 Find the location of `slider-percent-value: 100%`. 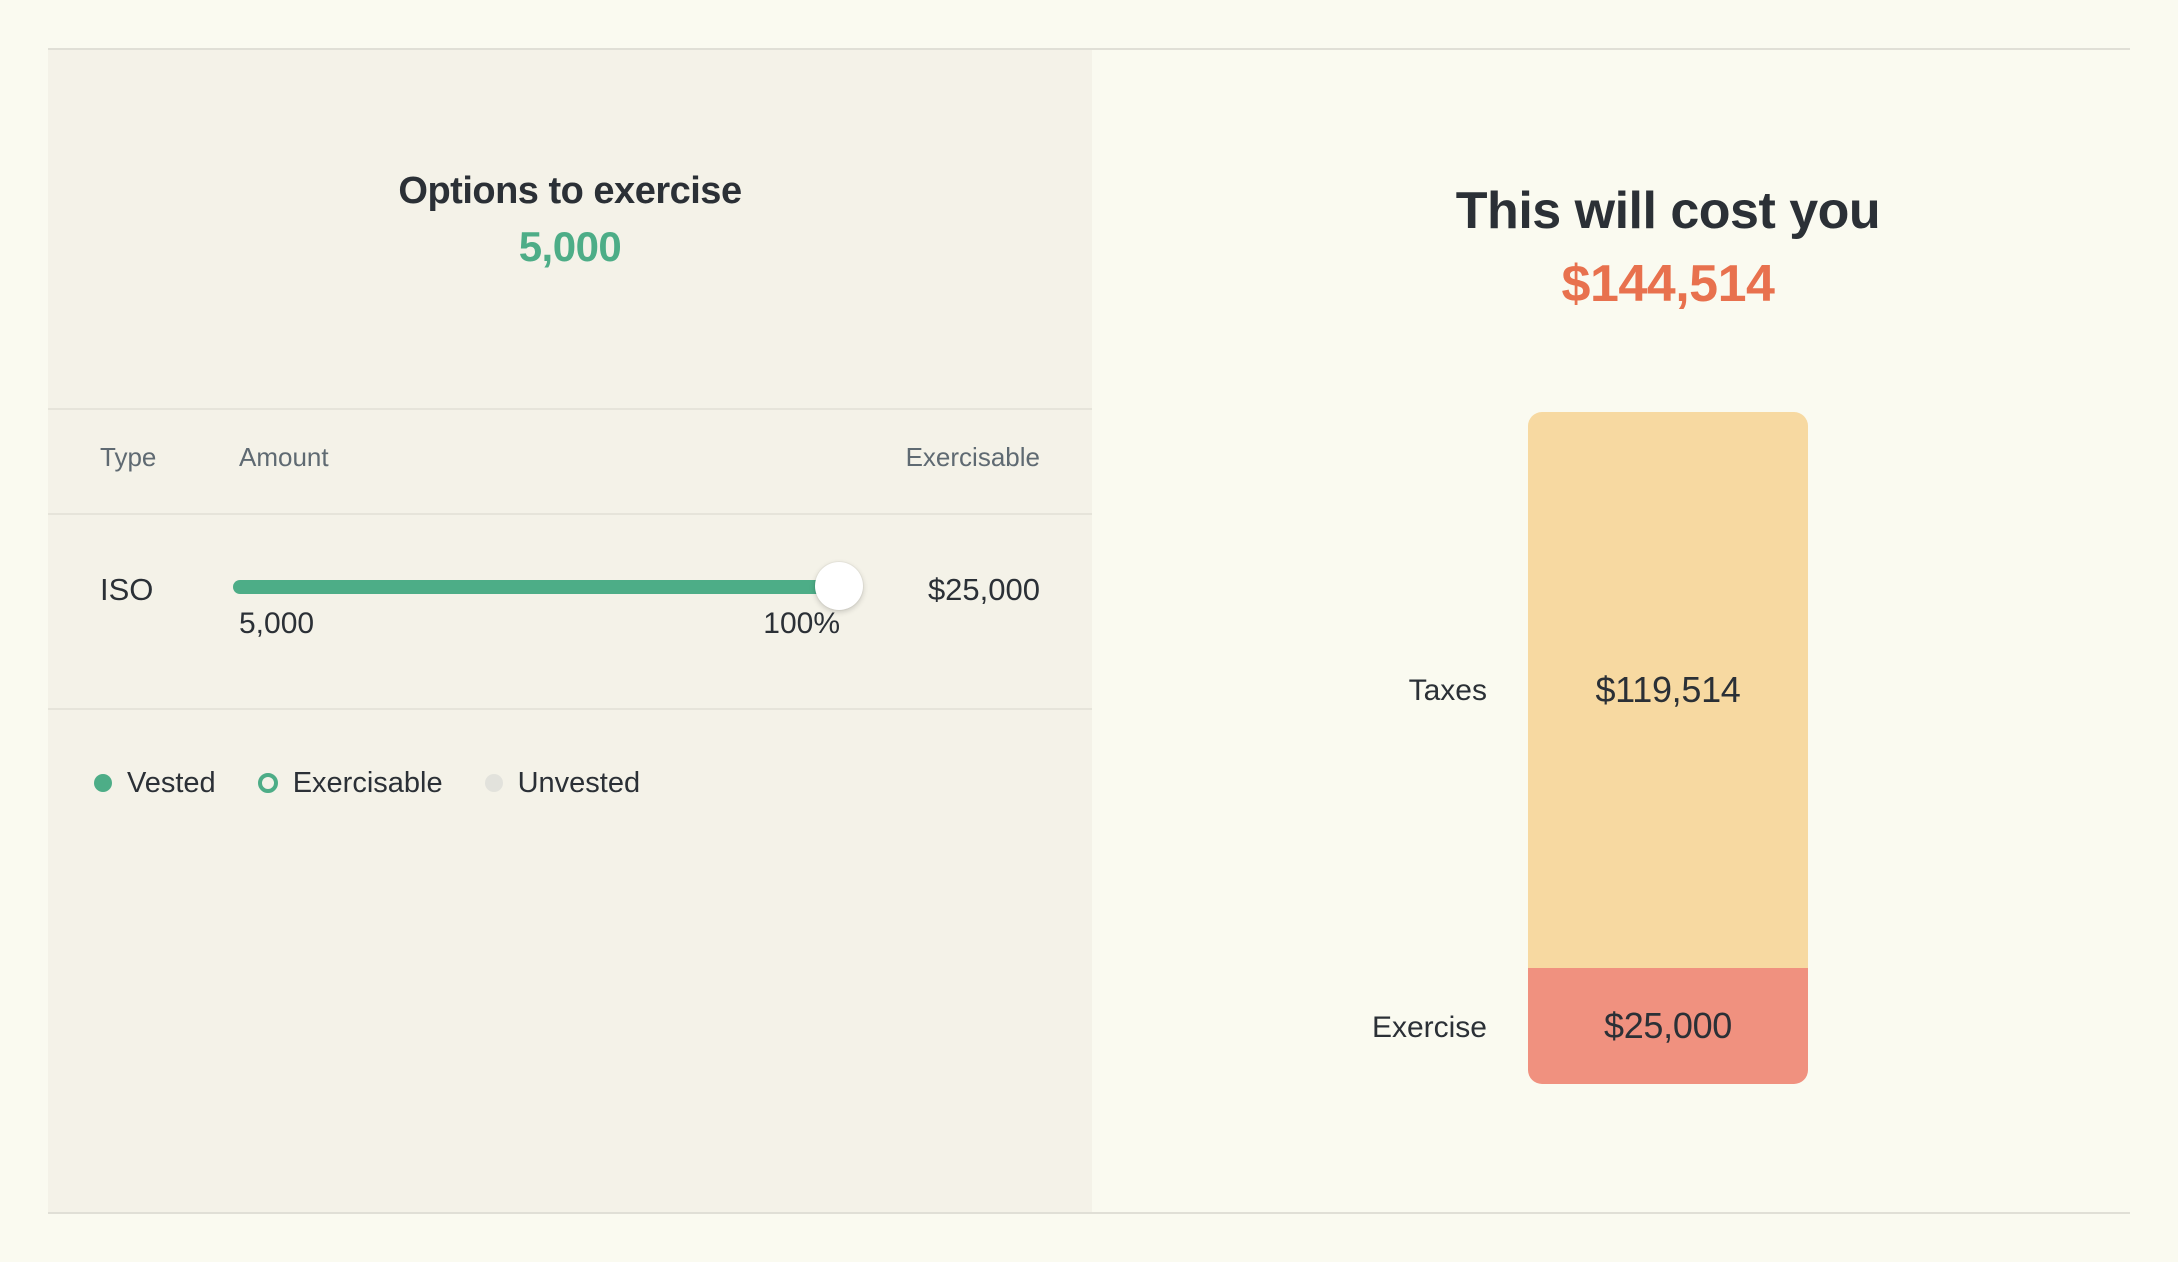

slider-percent-value: 100% is located at coordinates (801, 623).